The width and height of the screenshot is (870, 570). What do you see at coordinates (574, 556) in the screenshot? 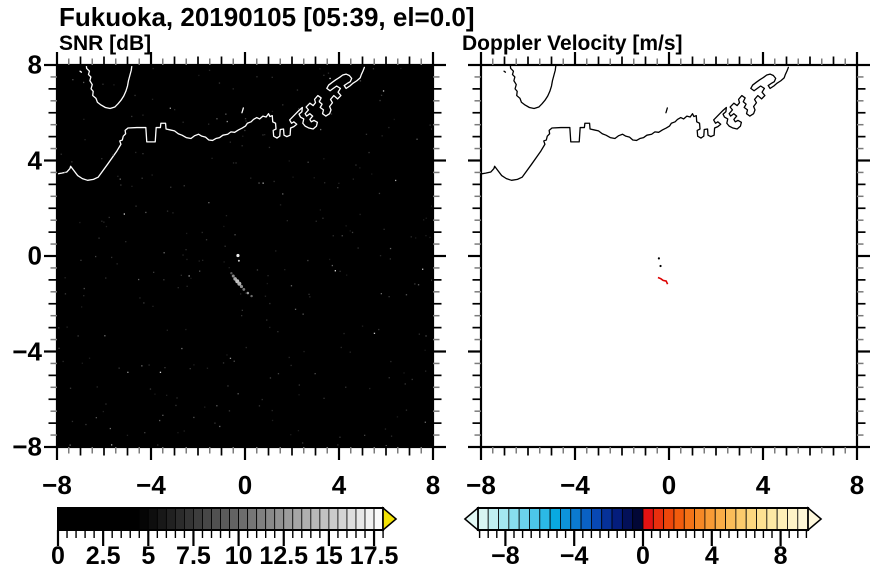
I see `colorbar-tick-label: −4` at bounding box center [574, 556].